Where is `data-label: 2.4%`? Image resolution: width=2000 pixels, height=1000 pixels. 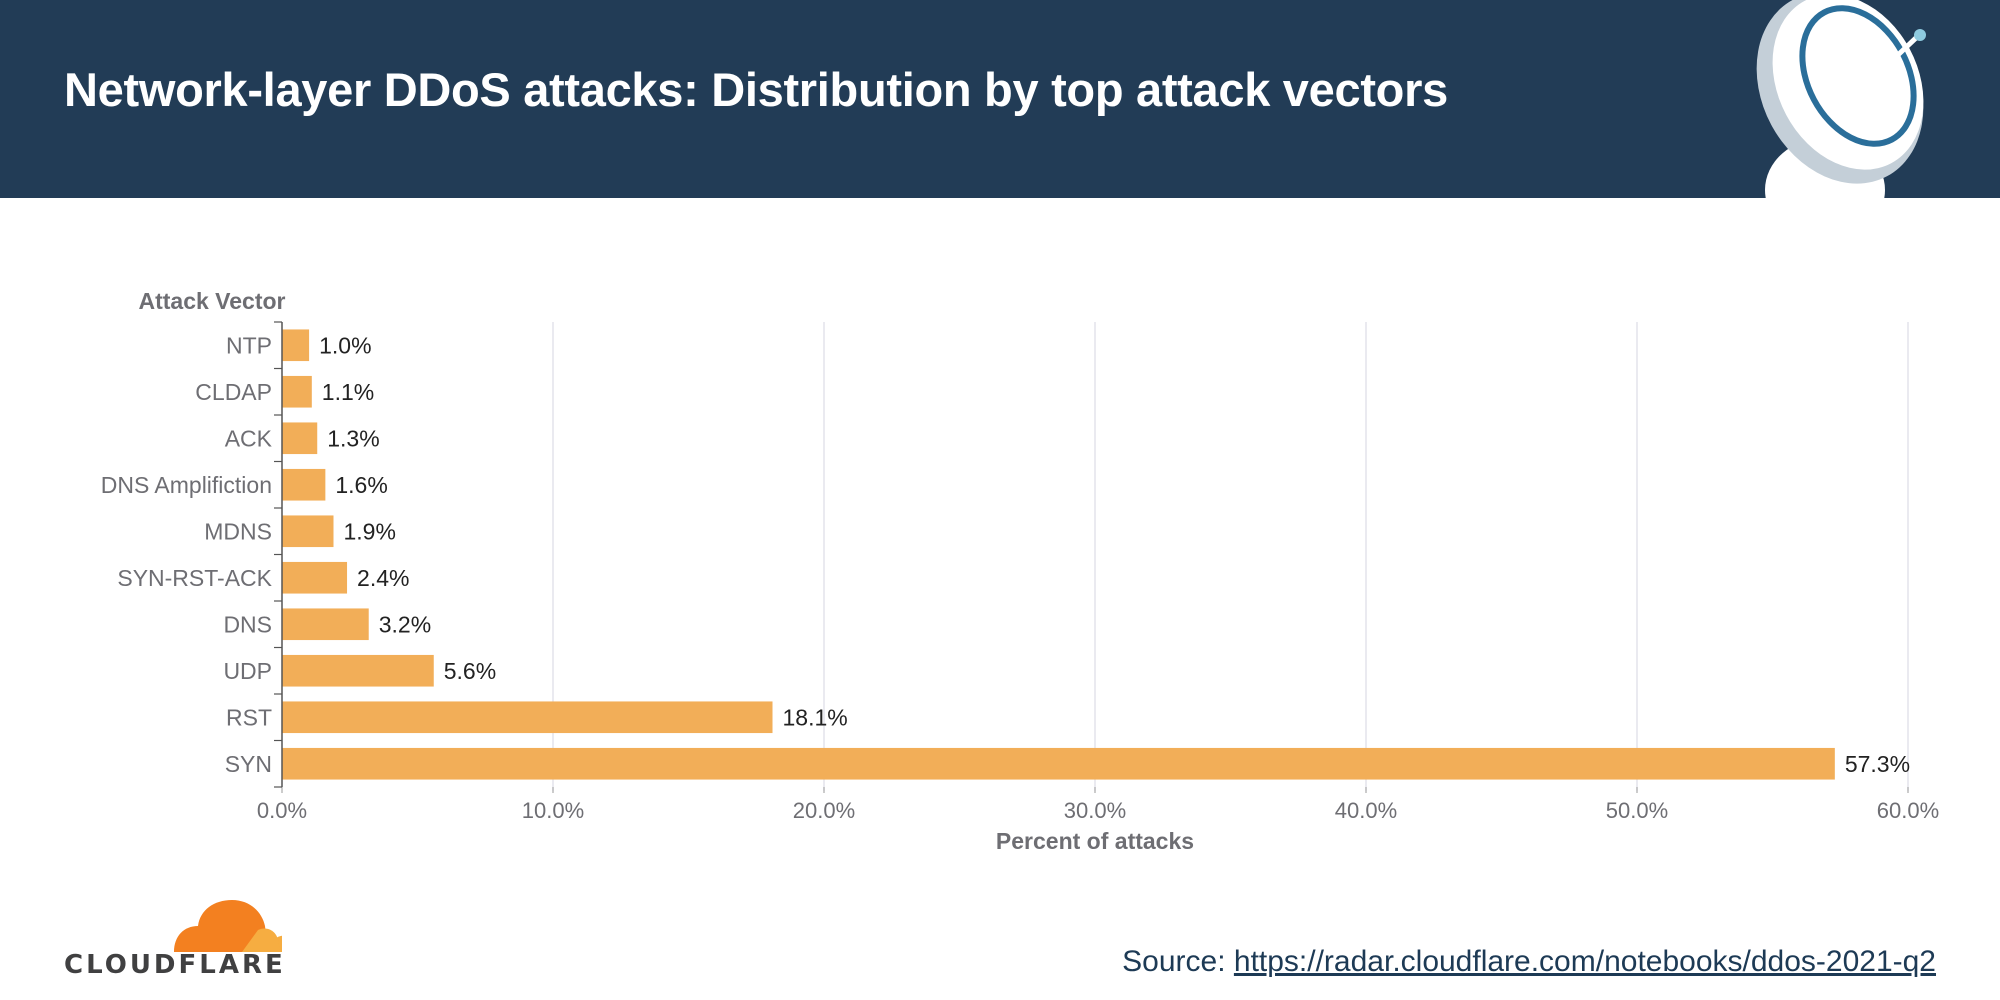
data-label: 2.4% is located at coordinates (383, 578).